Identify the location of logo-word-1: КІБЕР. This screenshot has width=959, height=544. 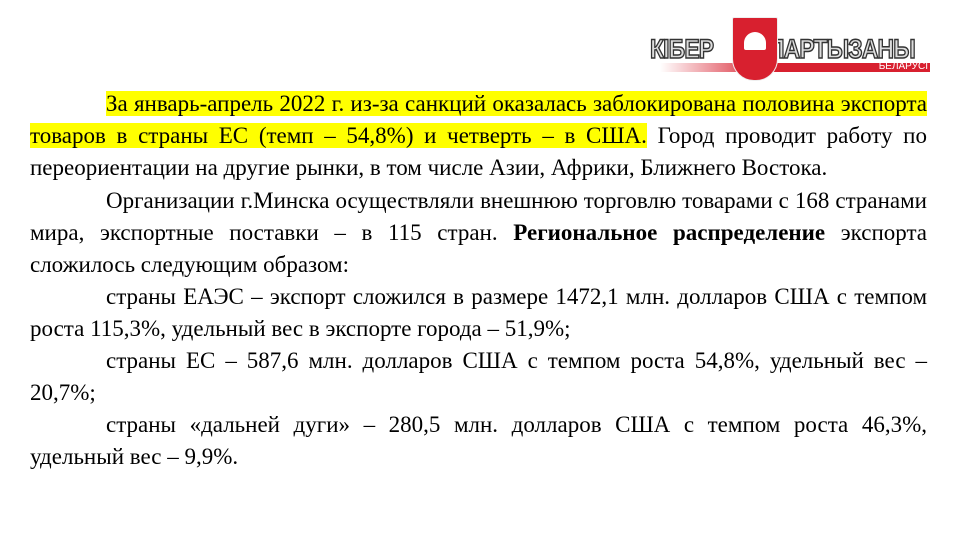
(681, 49).